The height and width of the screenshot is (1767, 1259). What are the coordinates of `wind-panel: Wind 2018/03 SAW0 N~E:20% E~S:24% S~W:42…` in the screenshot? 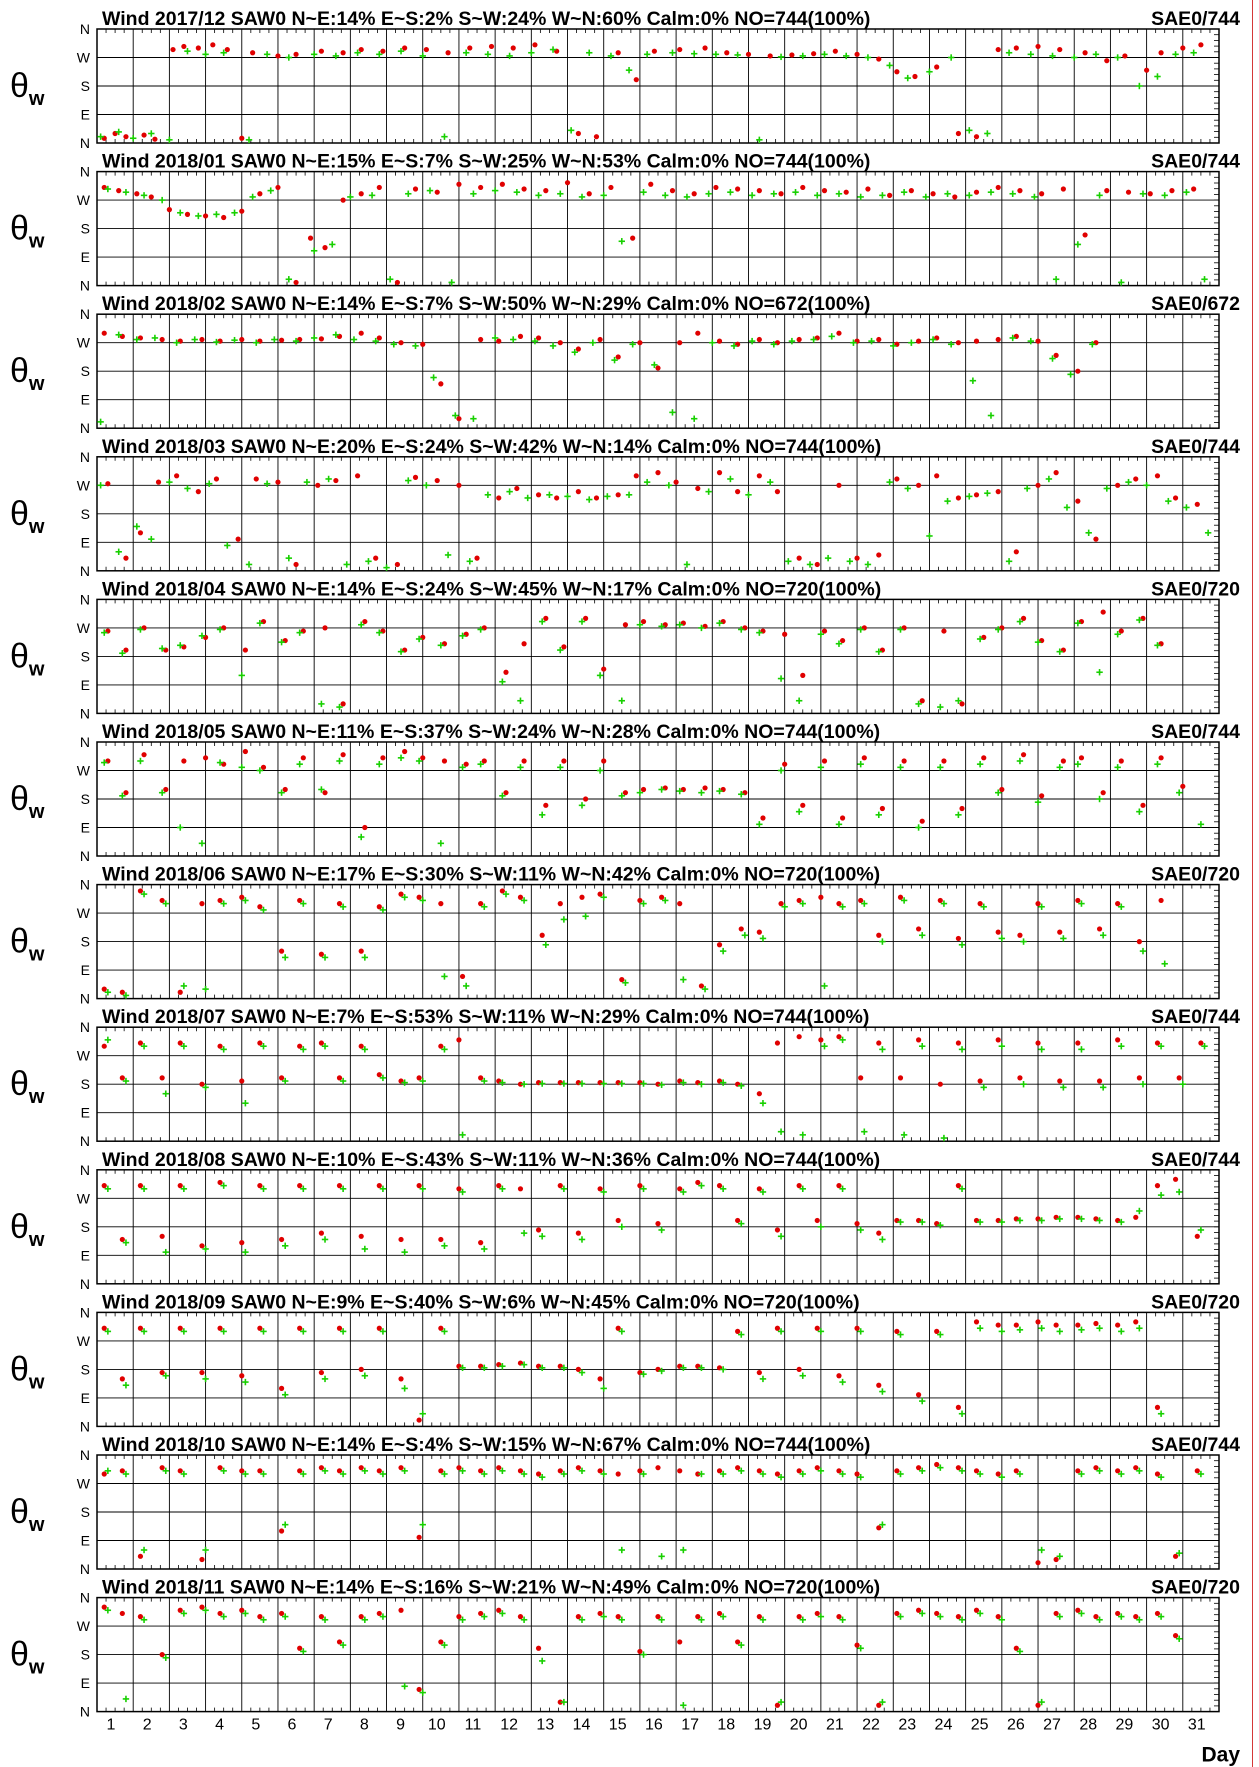 It's located at (625, 507).